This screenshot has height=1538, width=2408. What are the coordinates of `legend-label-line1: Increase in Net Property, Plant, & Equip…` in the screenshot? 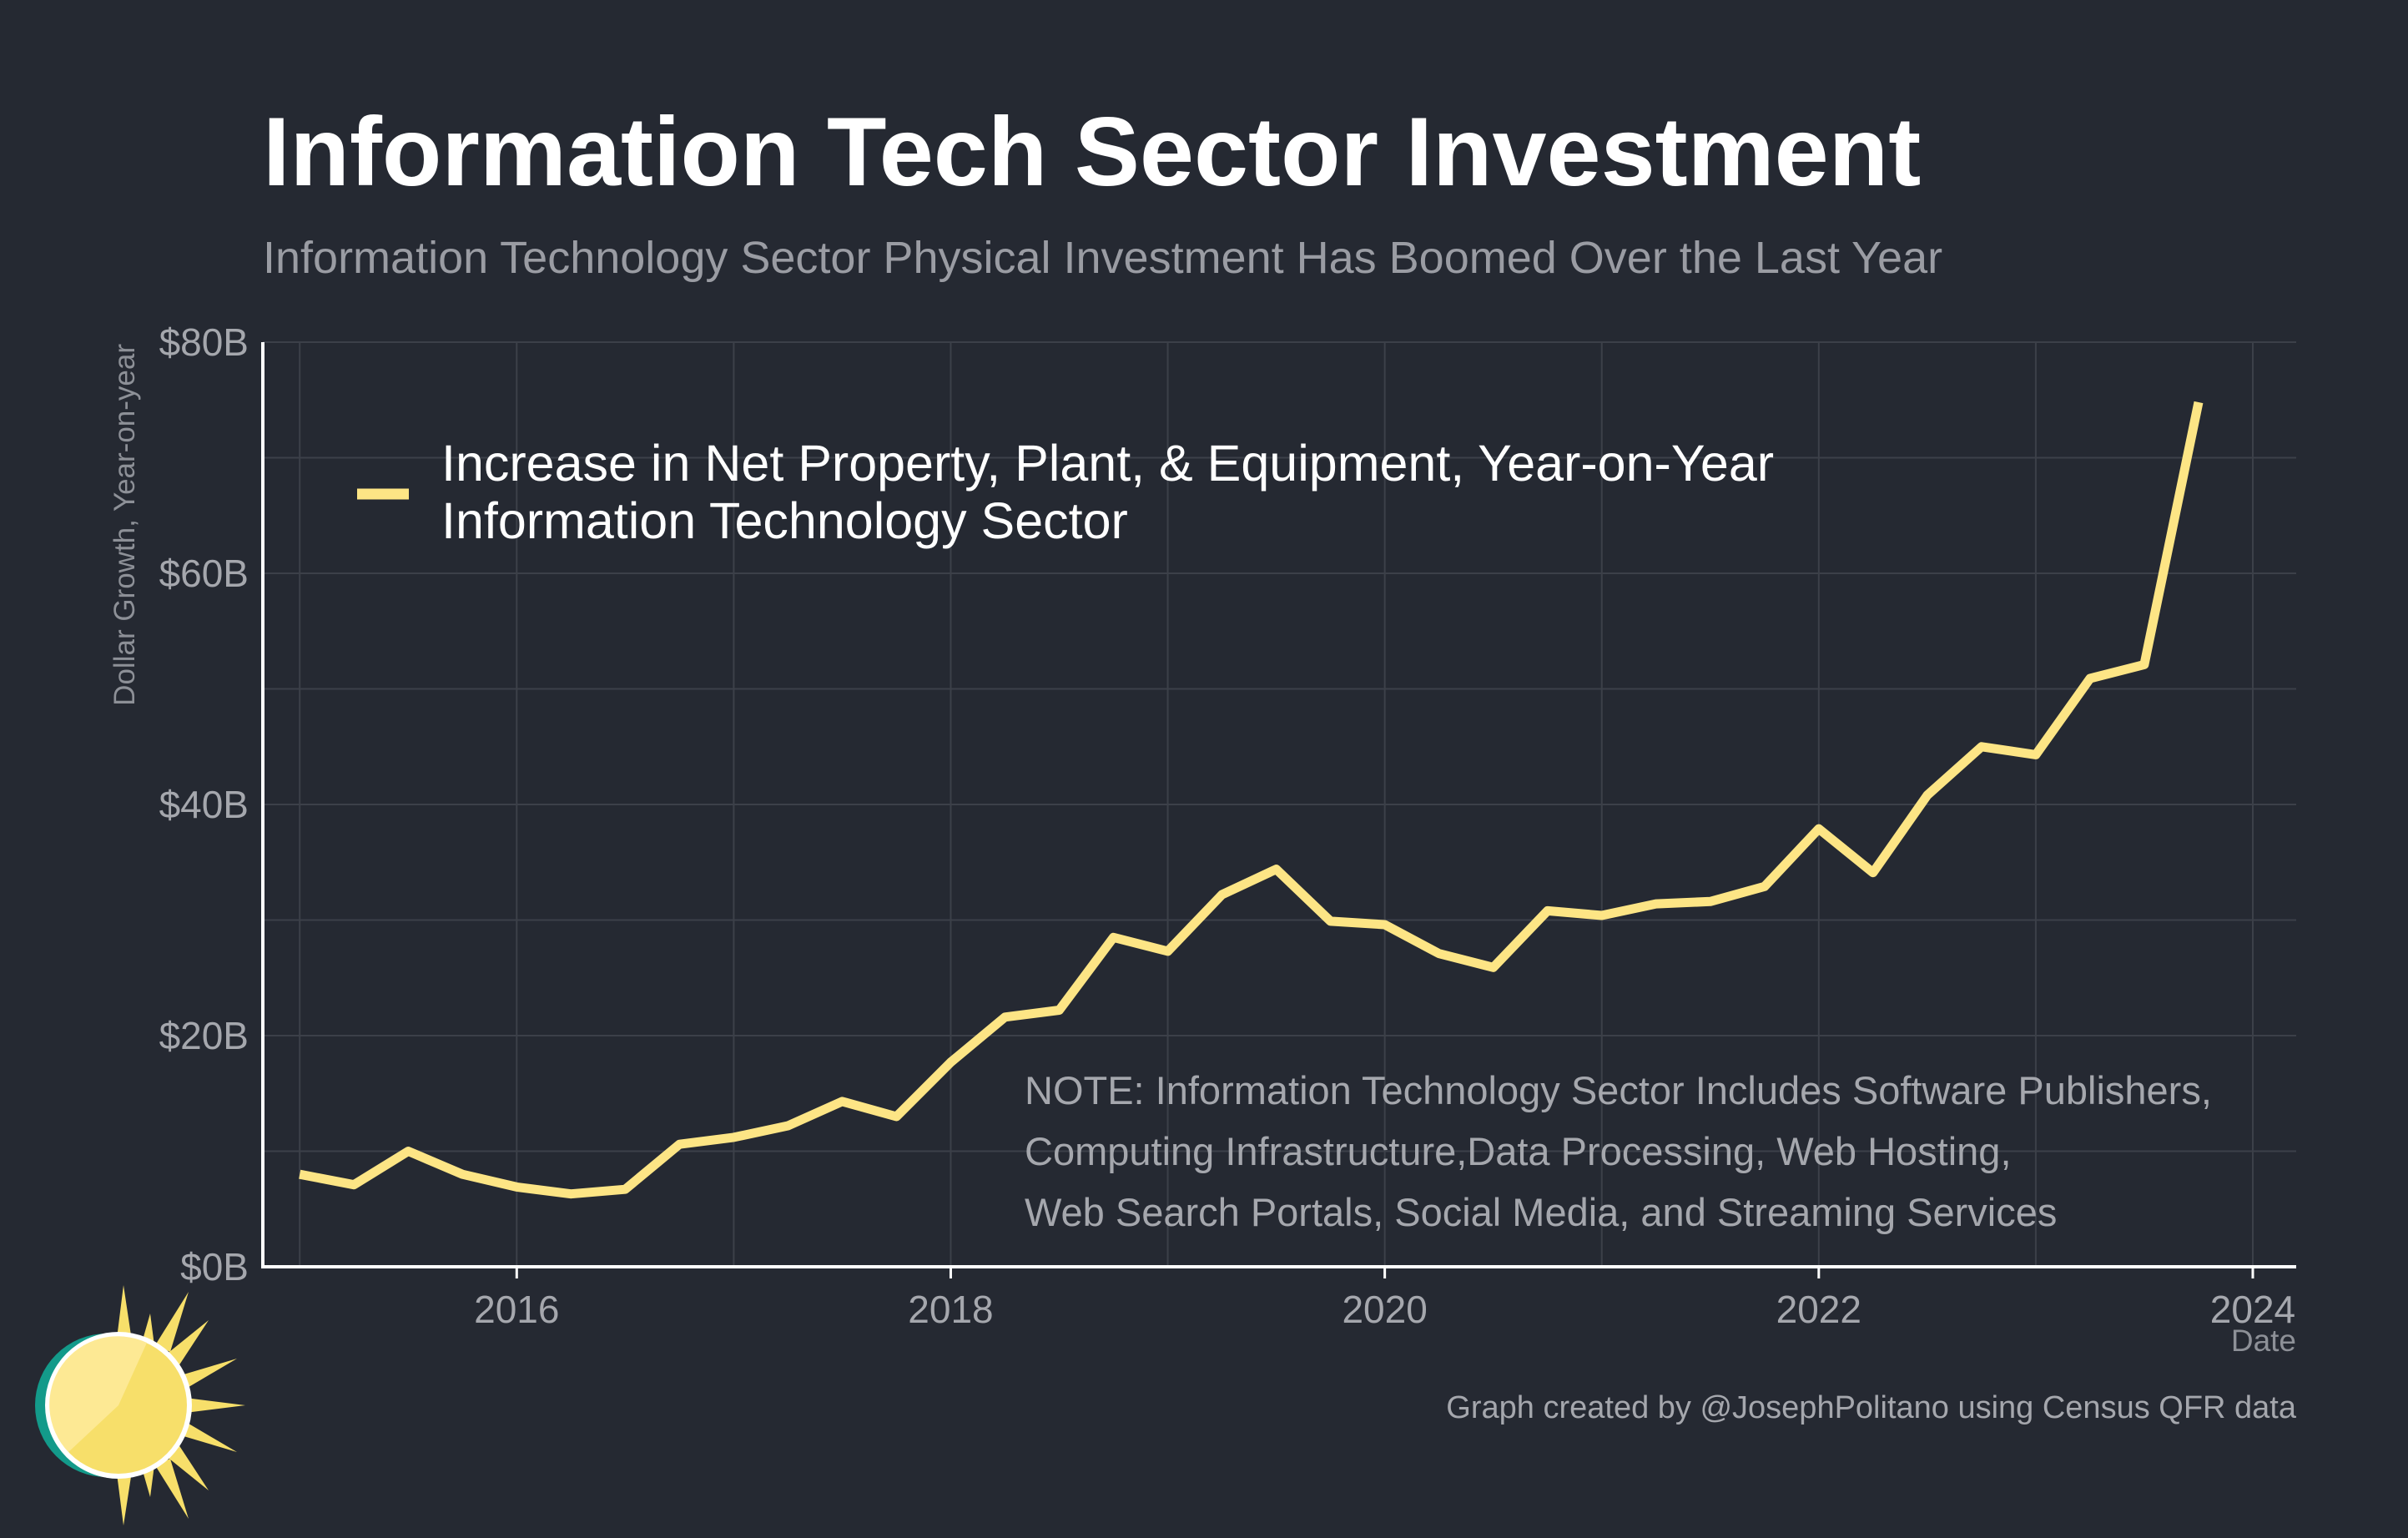 It's located at (1107, 463).